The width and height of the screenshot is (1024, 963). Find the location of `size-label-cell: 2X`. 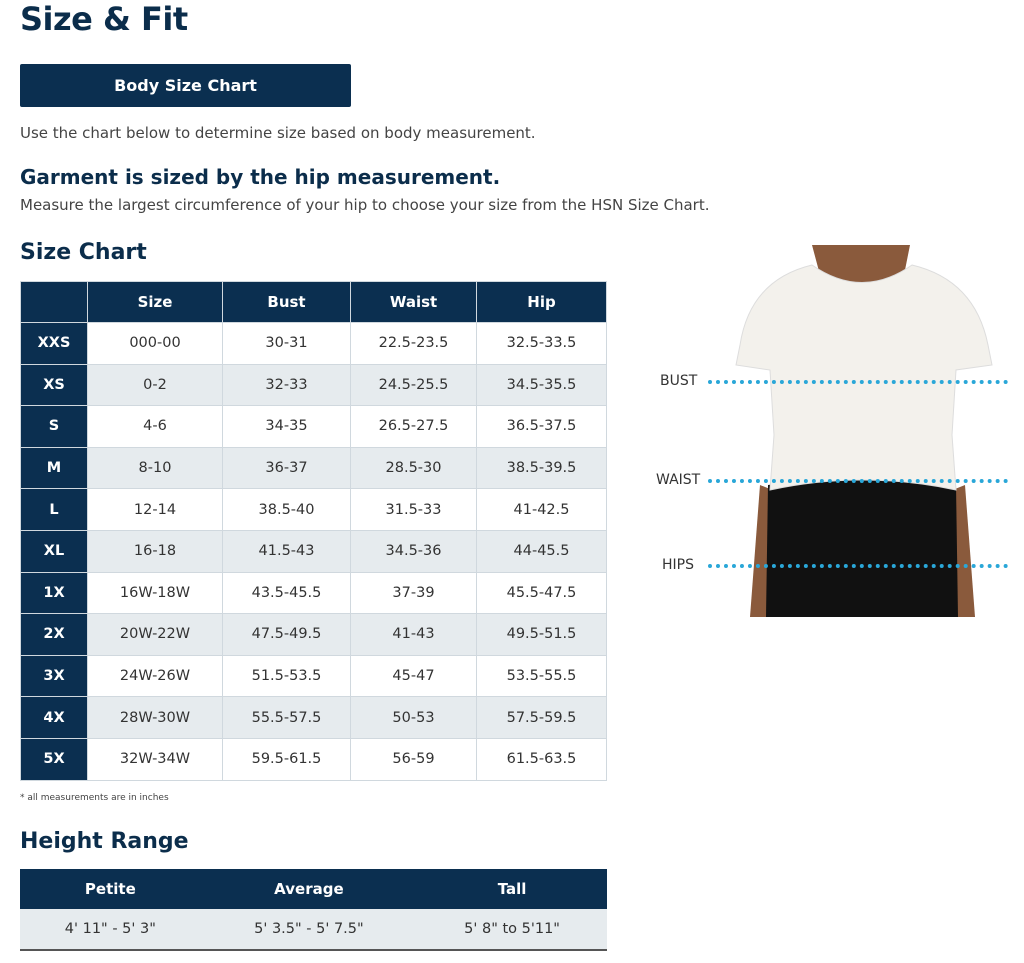

size-label-cell: 2X is located at coordinates (54, 634).